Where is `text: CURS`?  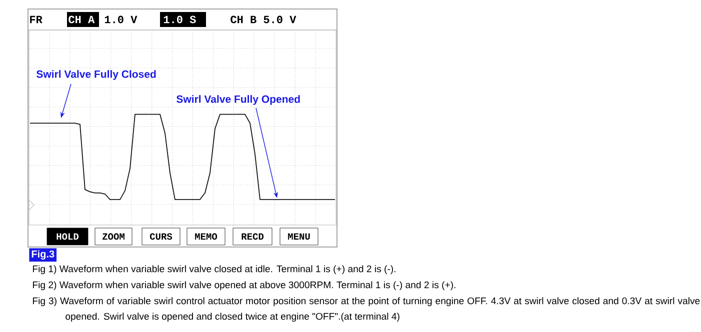 text: CURS is located at coordinates (161, 236).